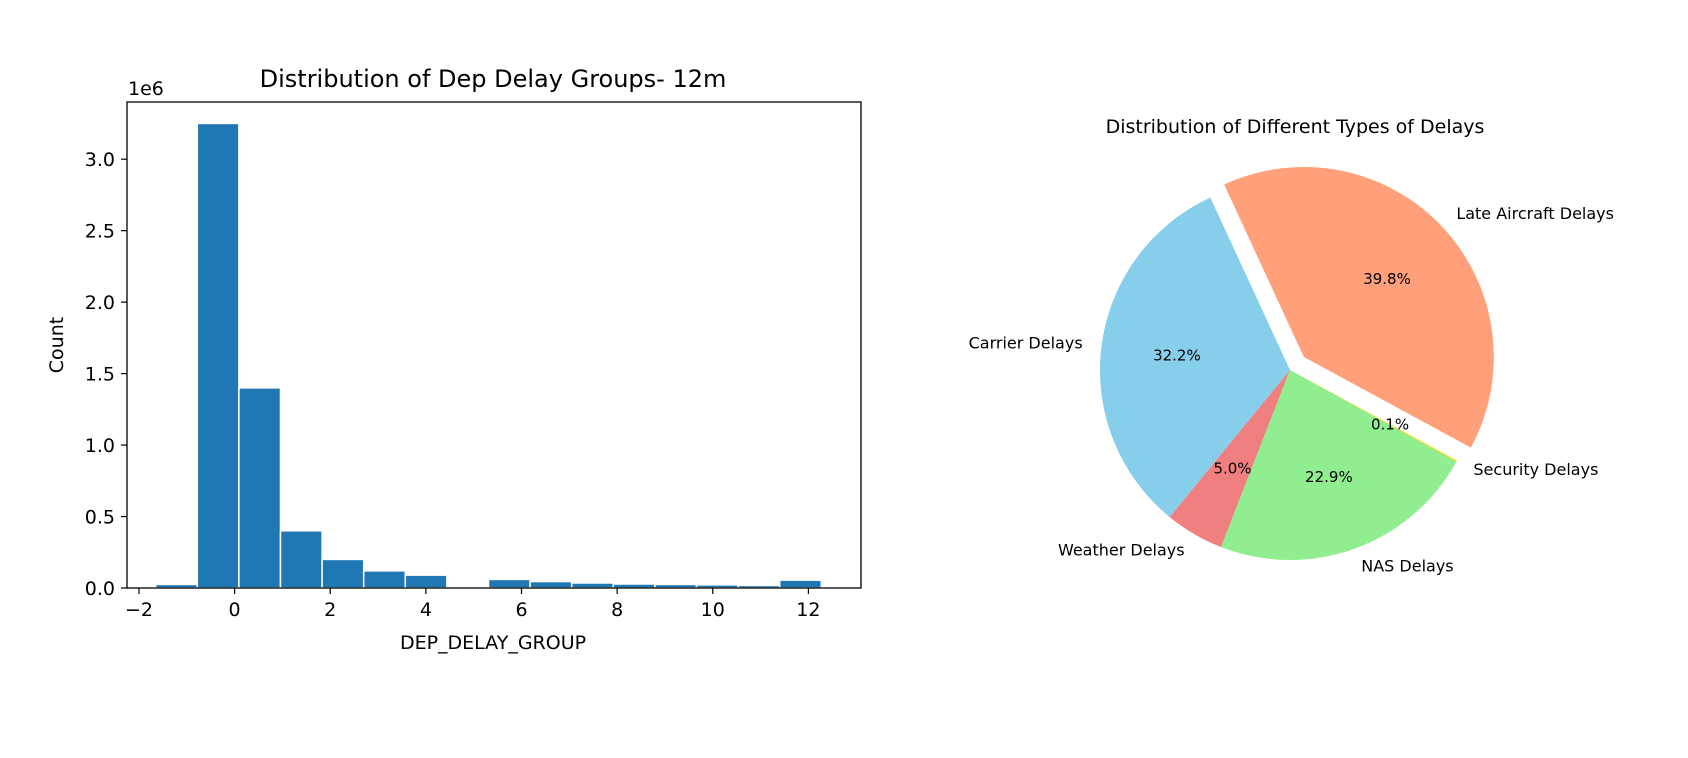 The height and width of the screenshot is (758, 1688). What do you see at coordinates (100, 518) in the screenshot?
I see `y-tick-label: 0.5` at bounding box center [100, 518].